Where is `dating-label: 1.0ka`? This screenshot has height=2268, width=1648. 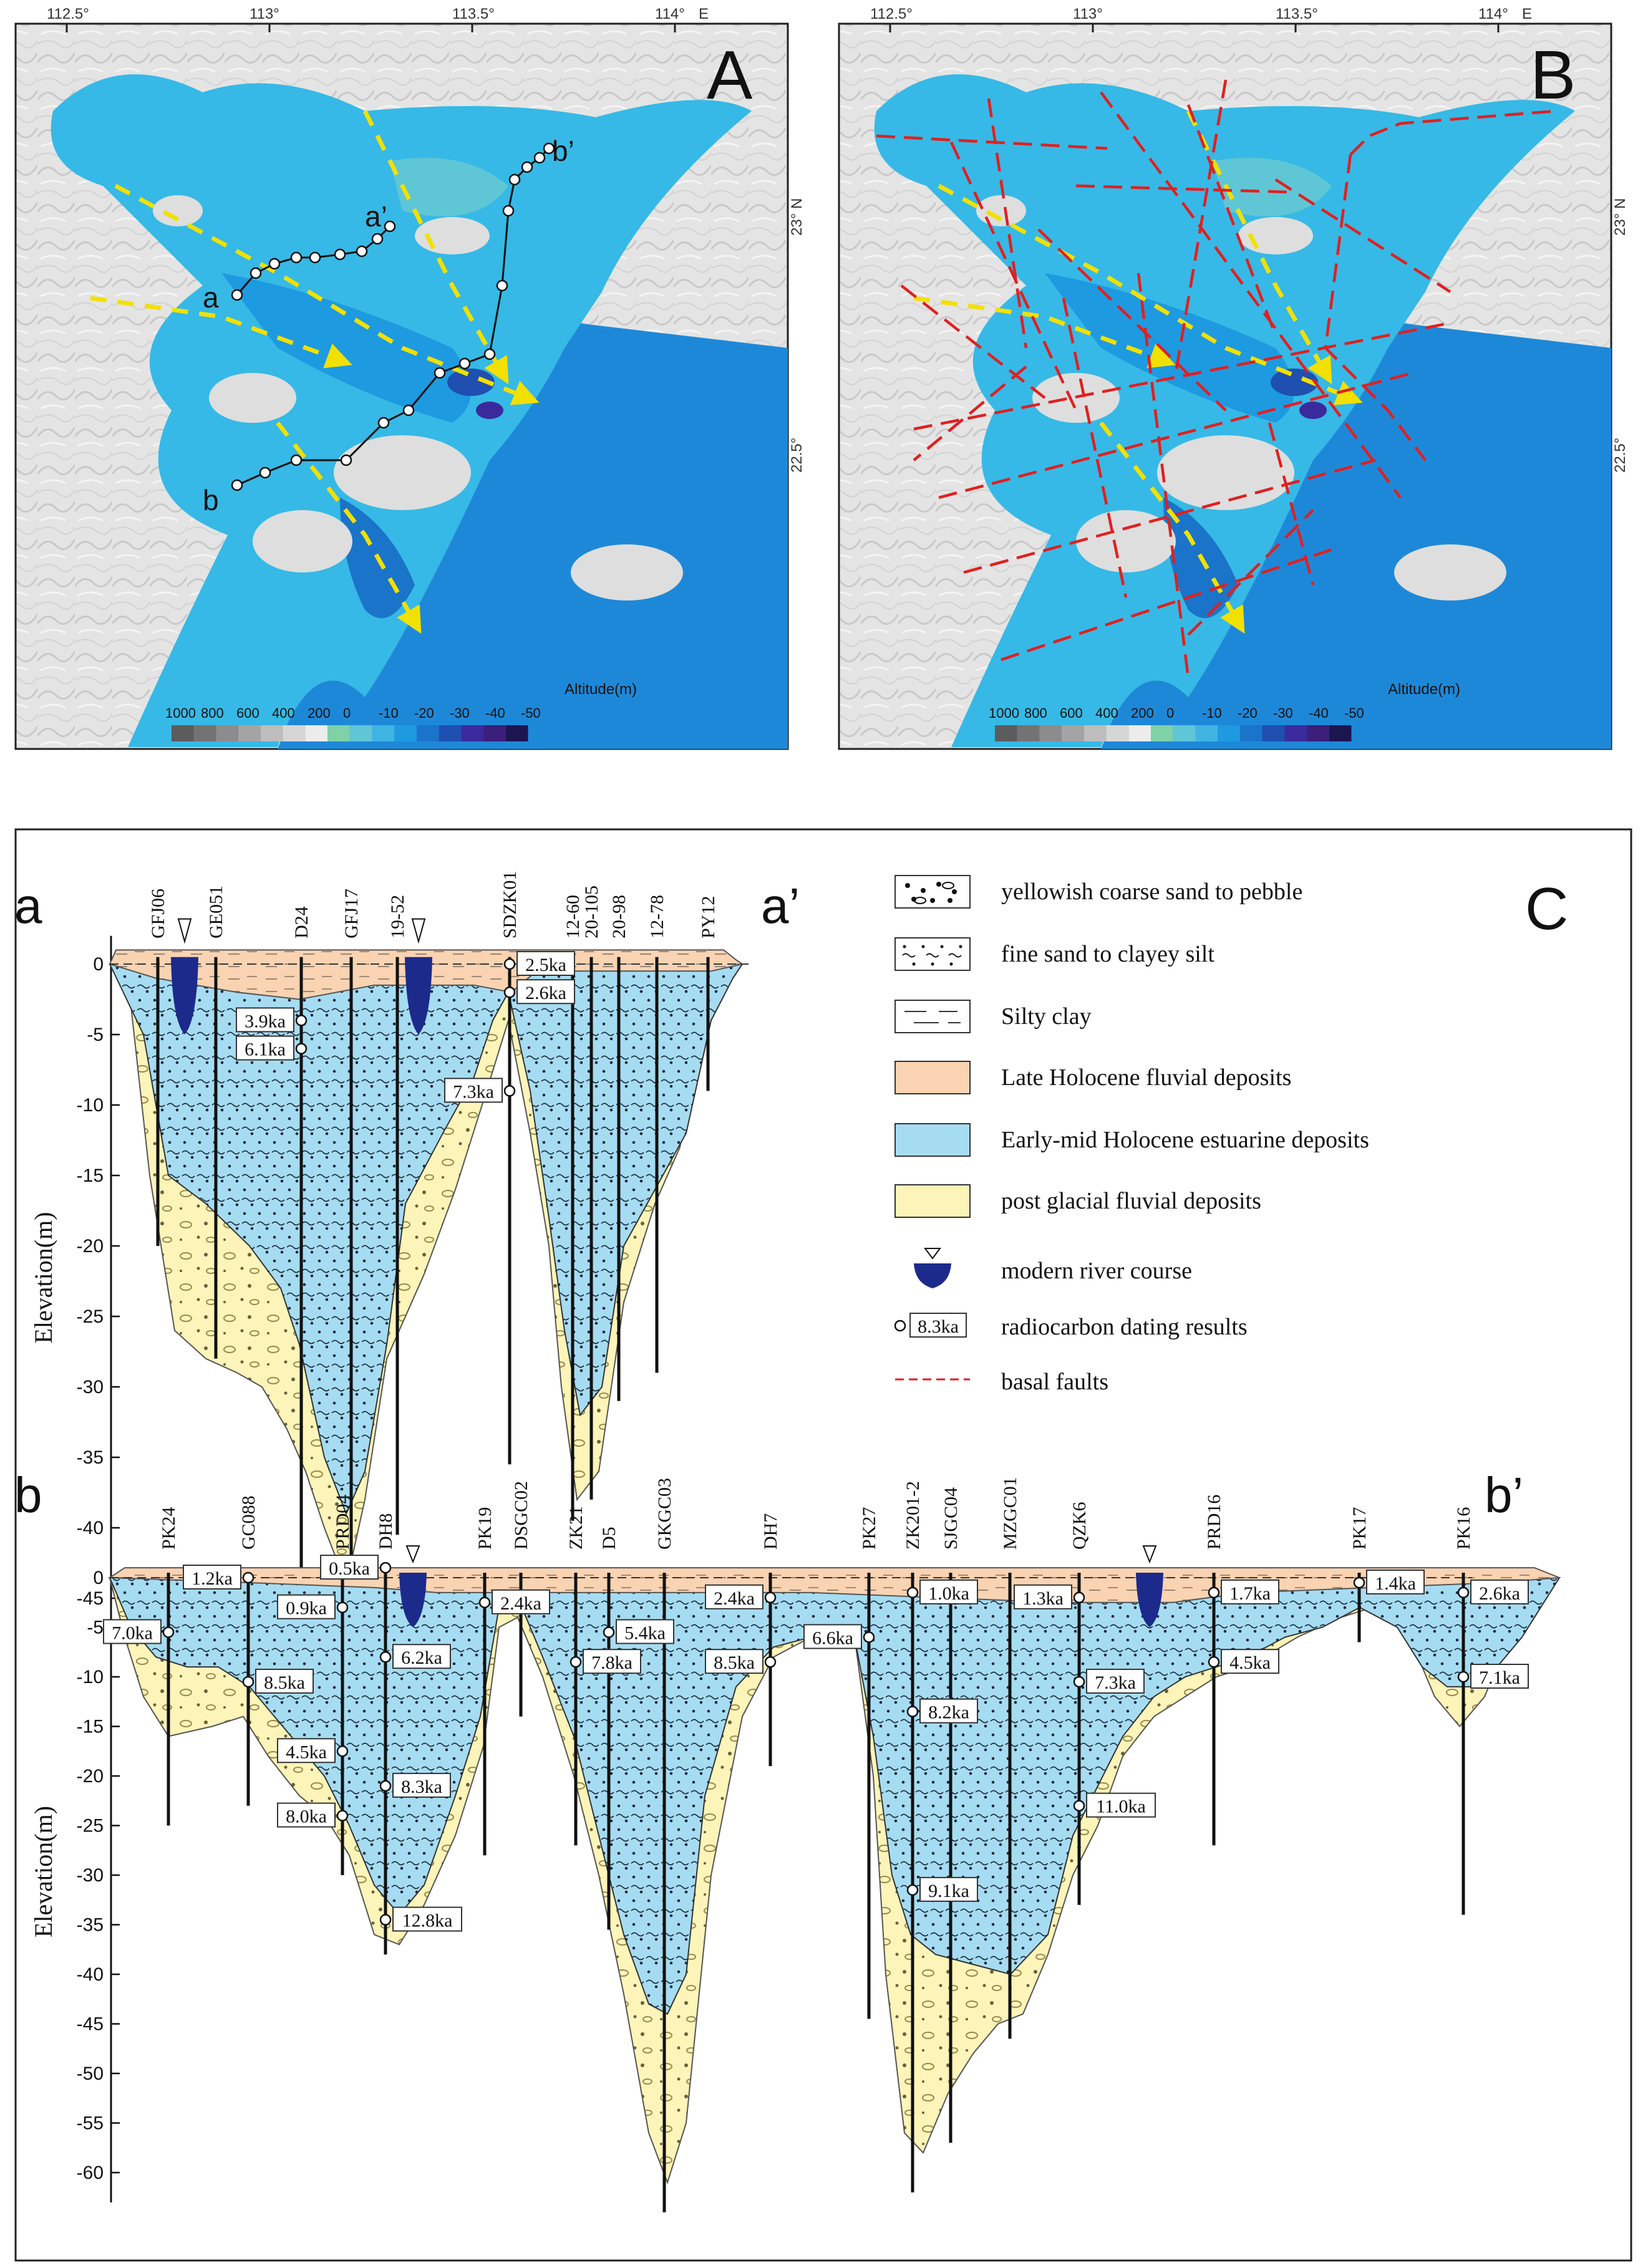
dating-label: 1.0ka is located at coordinates (948, 1593).